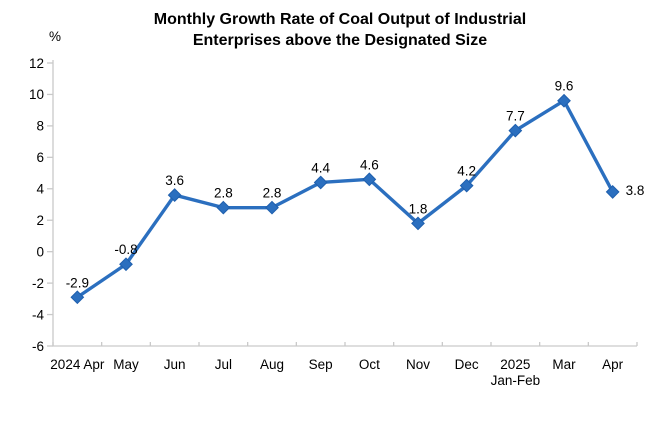 The width and height of the screenshot is (660, 440). What do you see at coordinates (126, 364) in the screenshot?
I see `x-axis-tick-label: May` at bounding box center [126, 364].